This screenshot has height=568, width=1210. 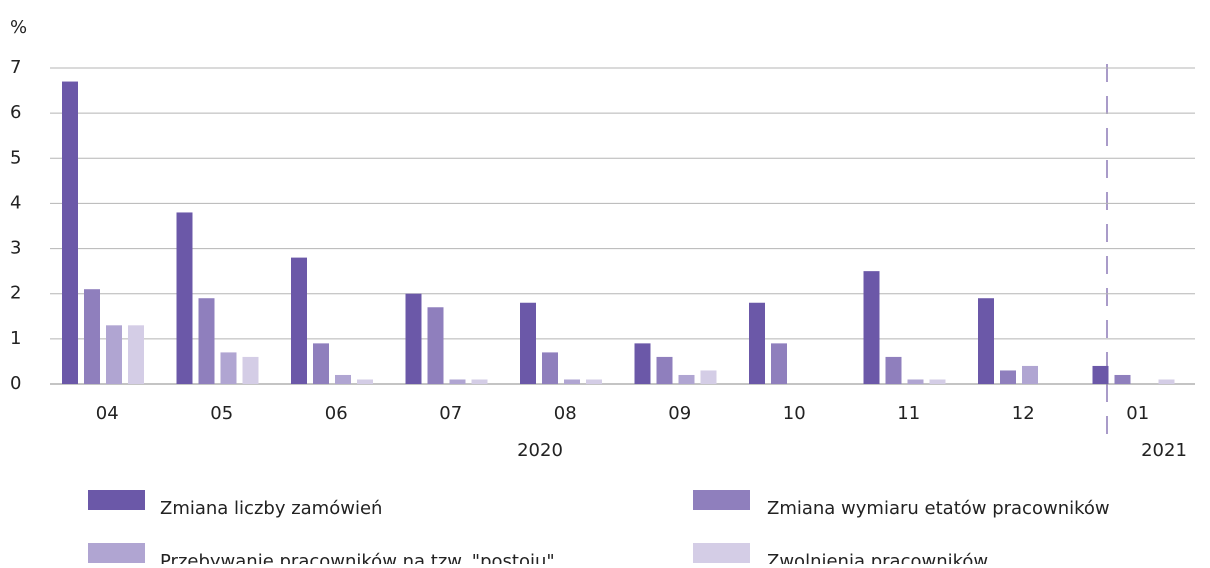 What do you see at coordinates (450, 413) in the screenshot?
I see `x-tick-label: 07` at bounding box center [450, 413].